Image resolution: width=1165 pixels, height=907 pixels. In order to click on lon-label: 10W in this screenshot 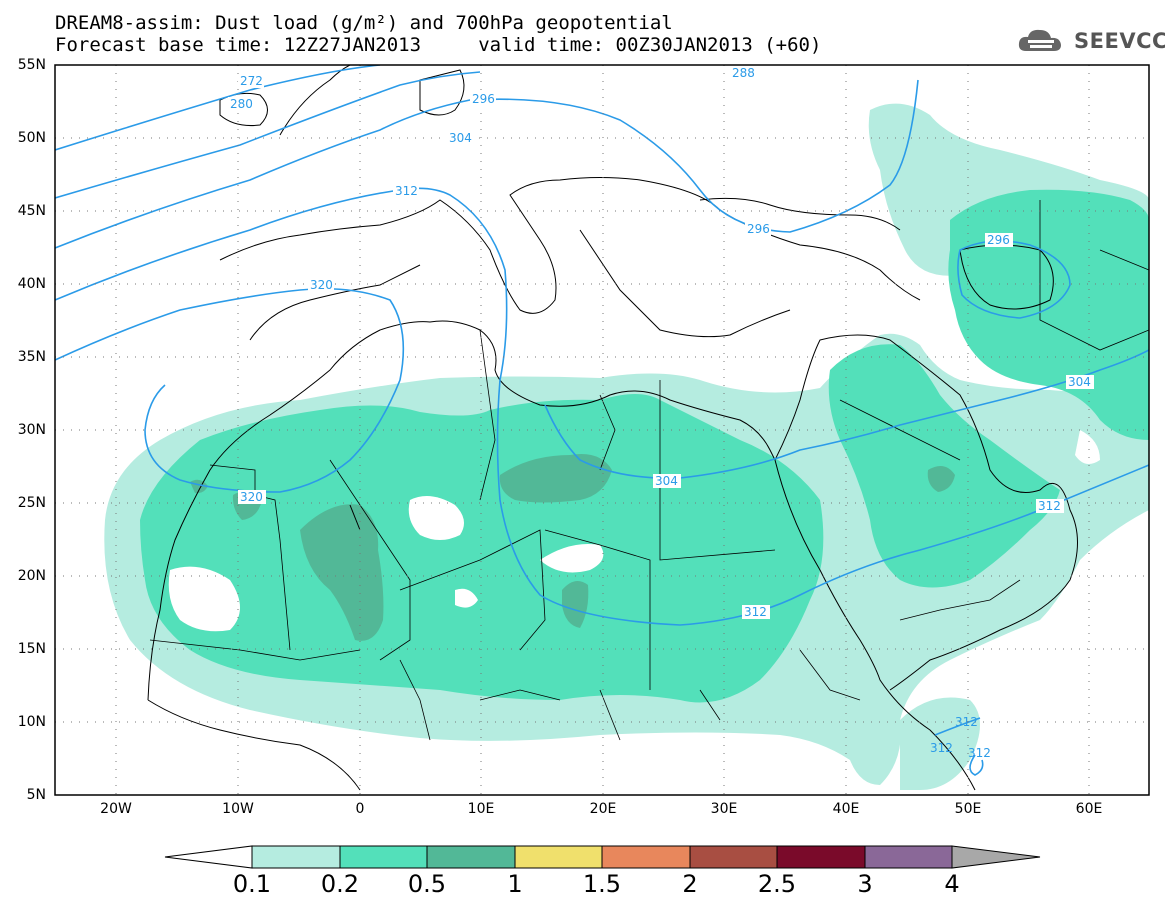, I will do `click(238, 809)`.